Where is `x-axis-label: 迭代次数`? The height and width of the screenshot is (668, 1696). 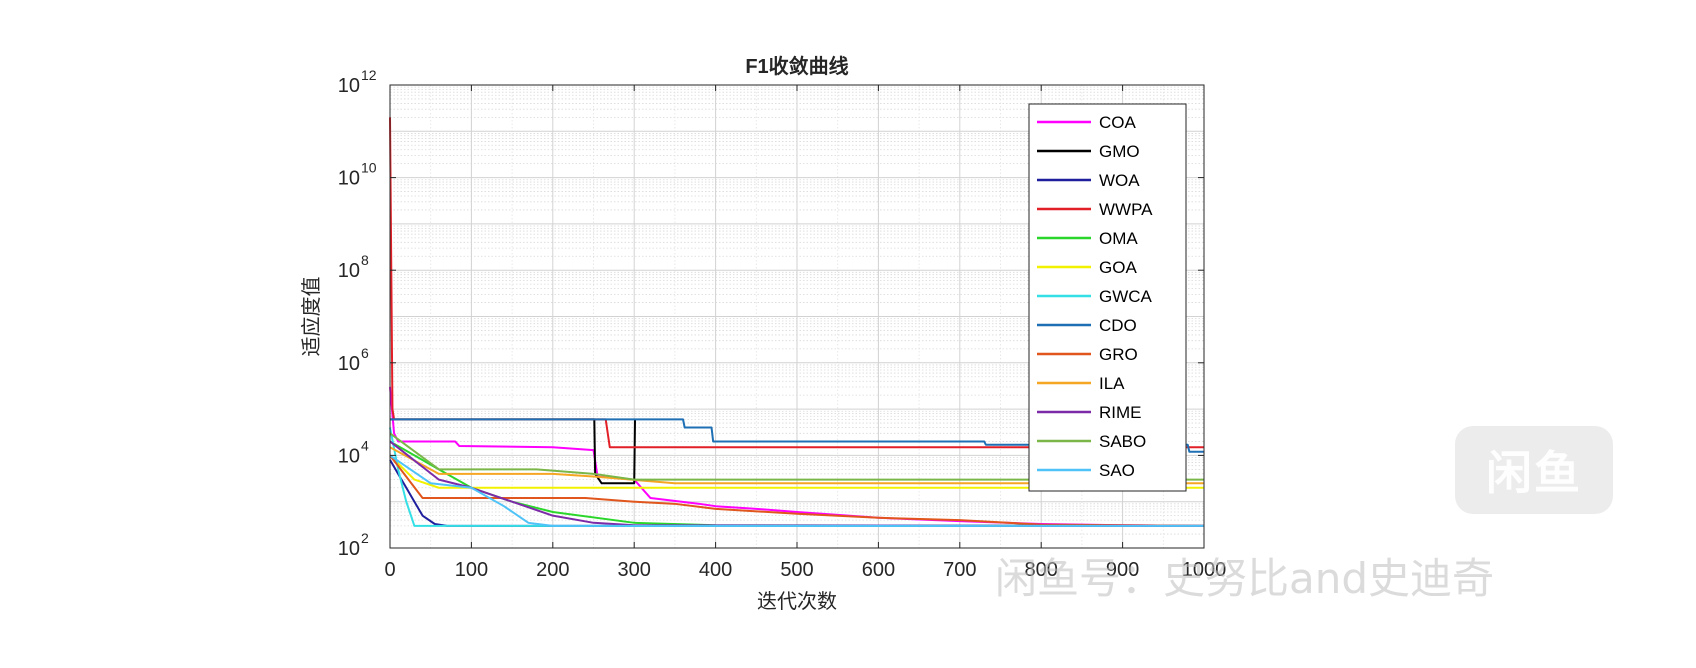 x-axis-label: 迭代次数 is located at coordinates (797, 601).